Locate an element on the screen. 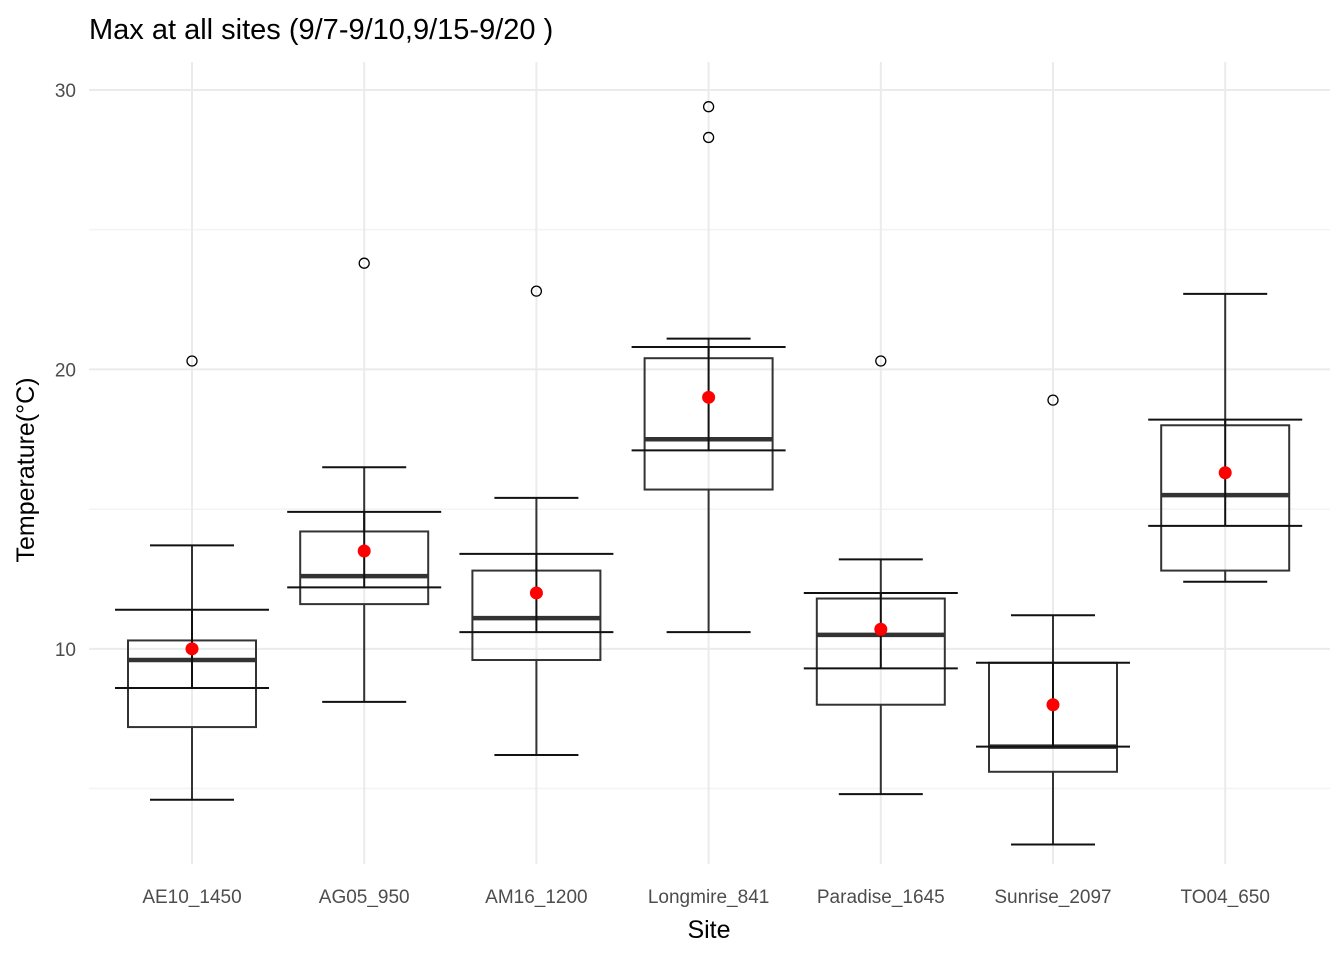 This screenshot has width=1344, height=960. box-group-sunrise-2097 is located at coordinates (1053, 620).